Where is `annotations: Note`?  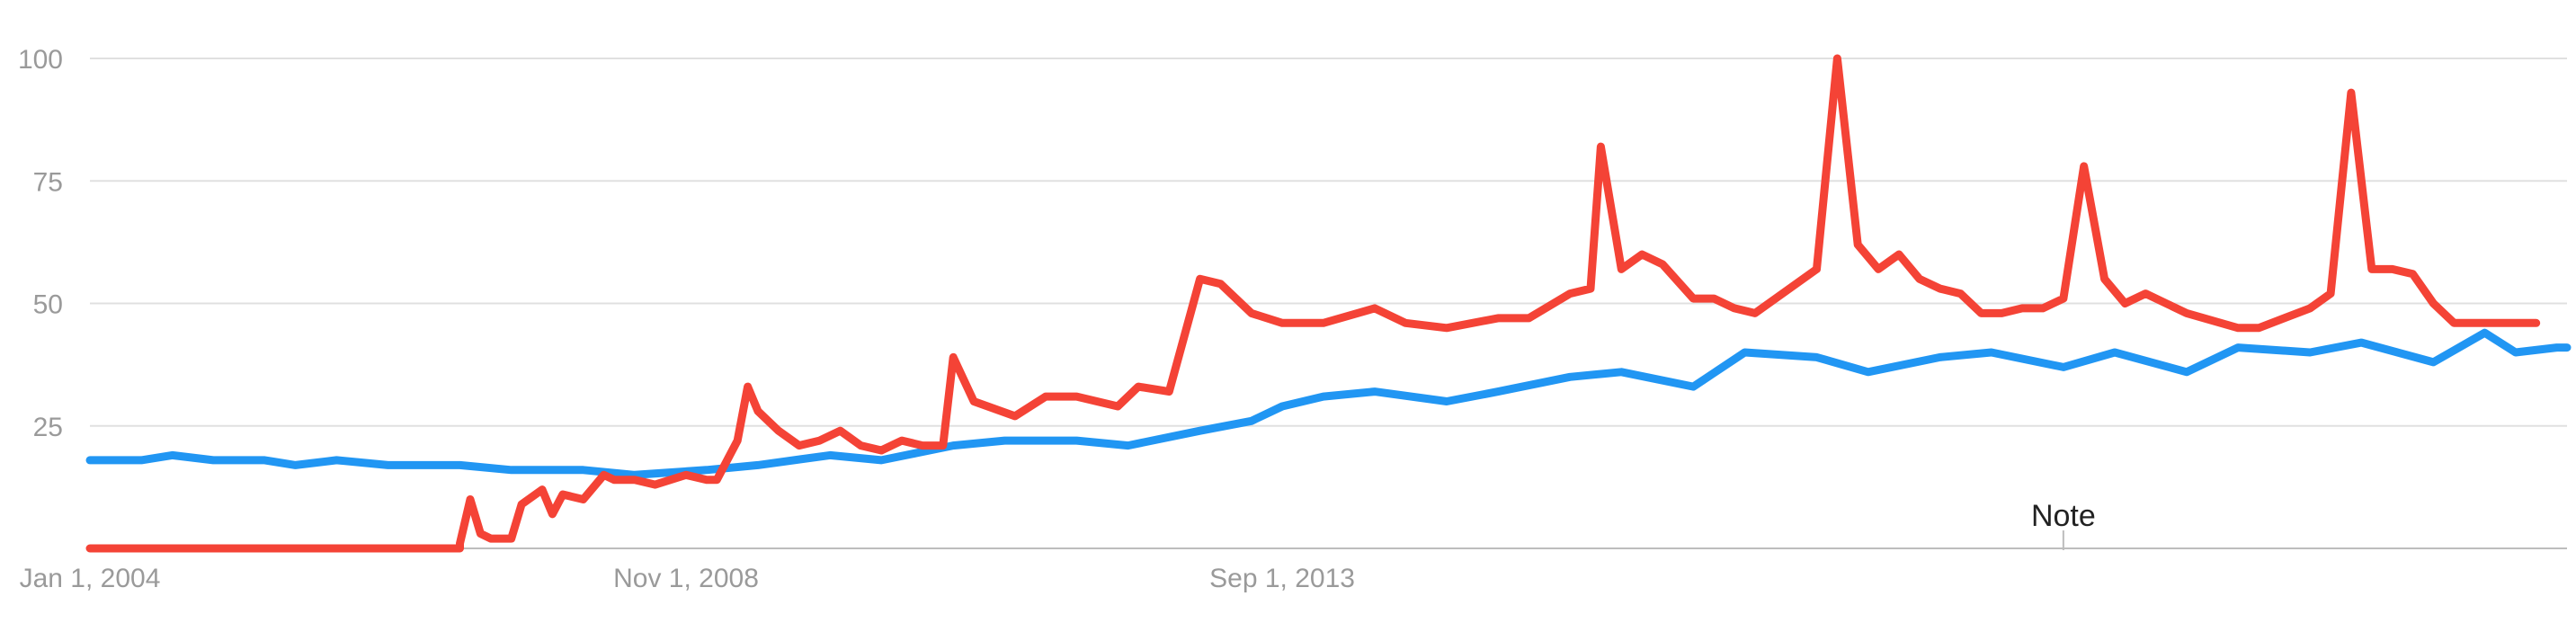 annotations: Note is located at coordinates (2063, 524).